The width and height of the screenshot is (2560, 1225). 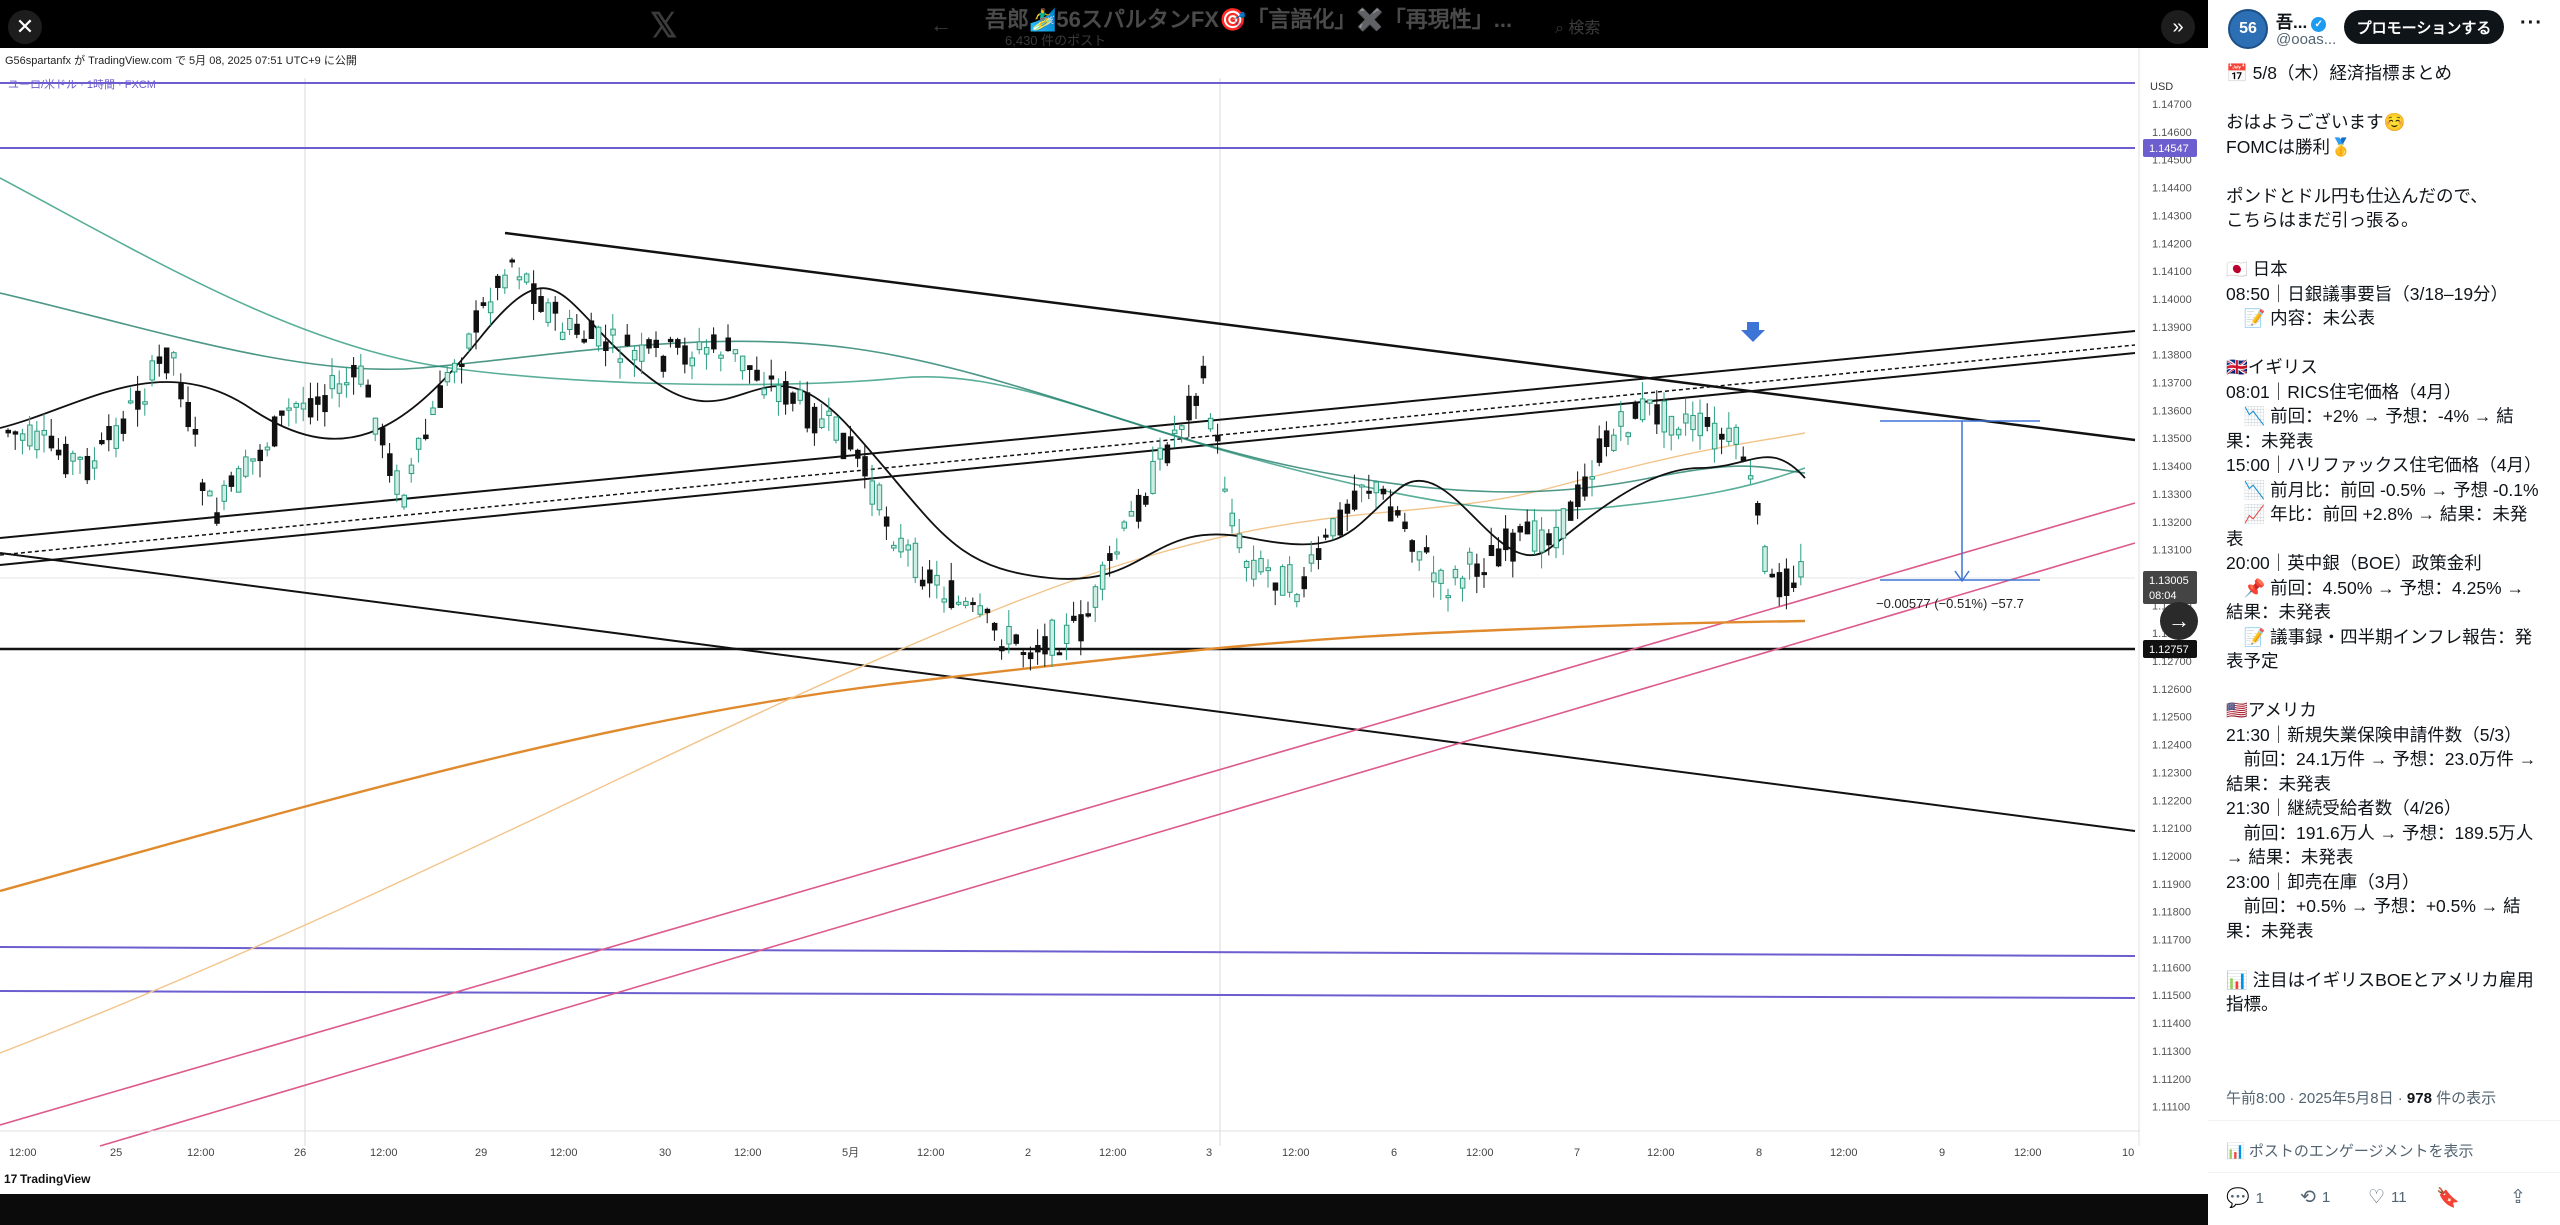 I want to click on post-engagement-link: 📊 ポストのエンゲージメントを表示, so click(x=2350, y=1150).